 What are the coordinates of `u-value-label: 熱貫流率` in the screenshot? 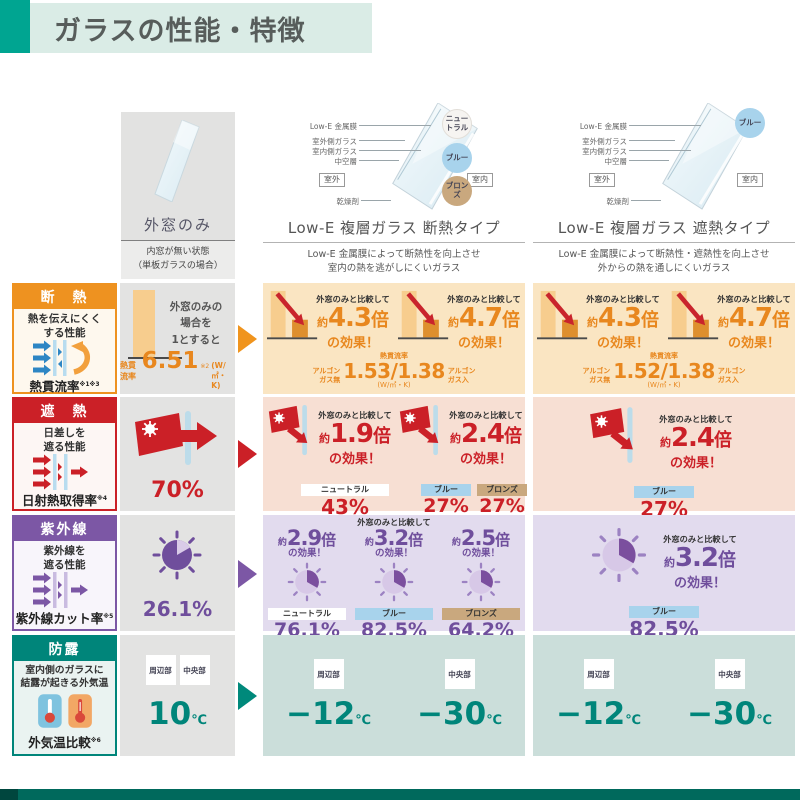 It's located at (394, 356).